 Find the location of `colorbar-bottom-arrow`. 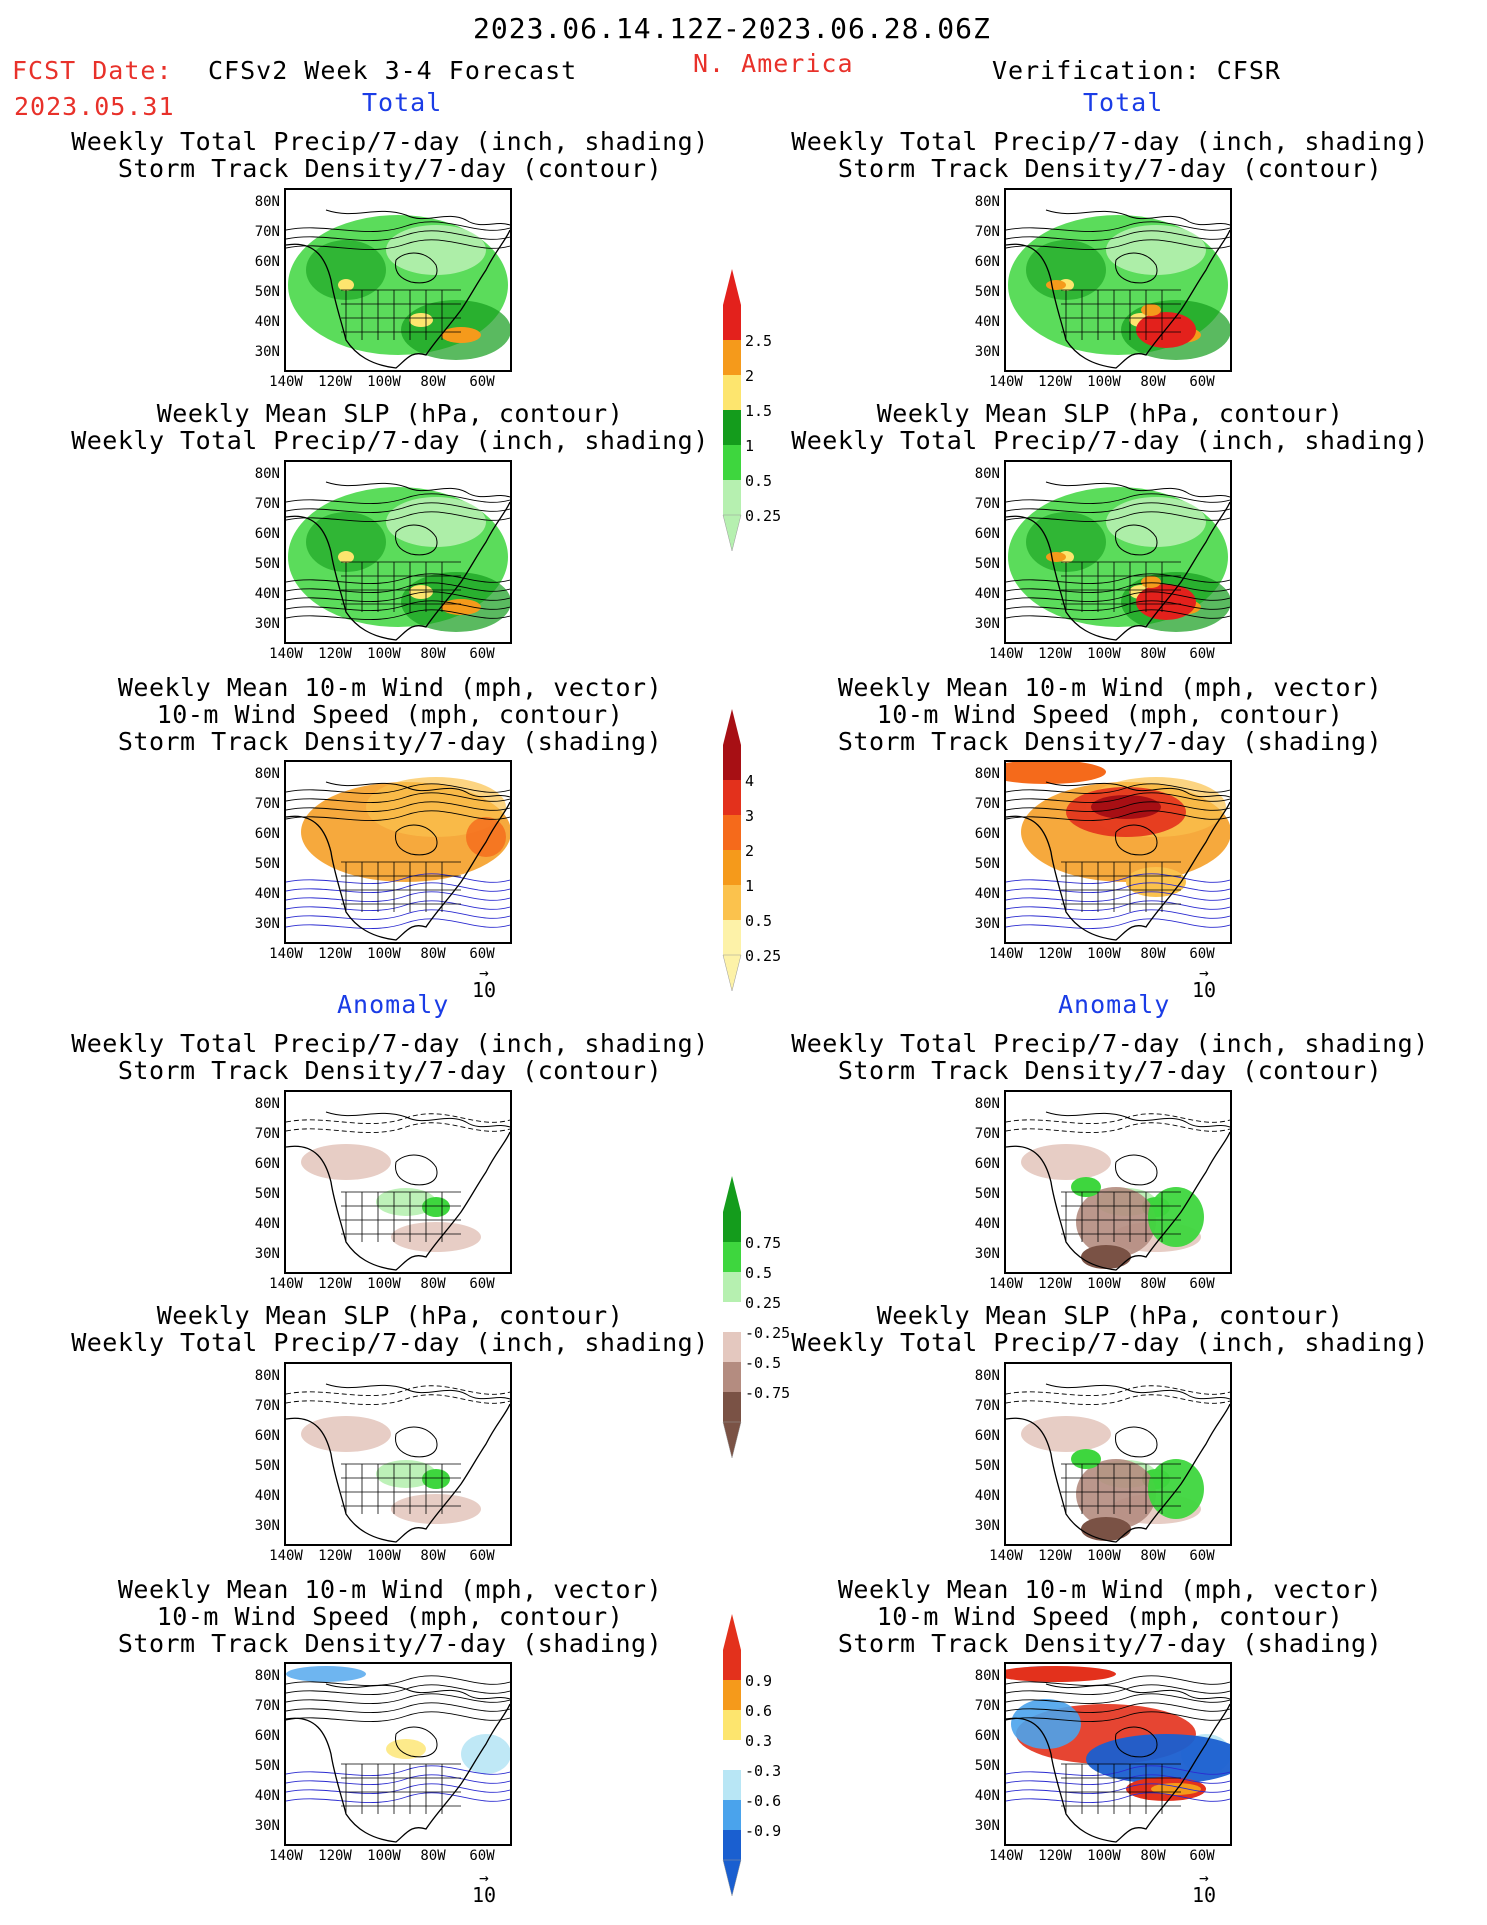

colorbar-bottom-arrow is located at coordinates (732, 1878).